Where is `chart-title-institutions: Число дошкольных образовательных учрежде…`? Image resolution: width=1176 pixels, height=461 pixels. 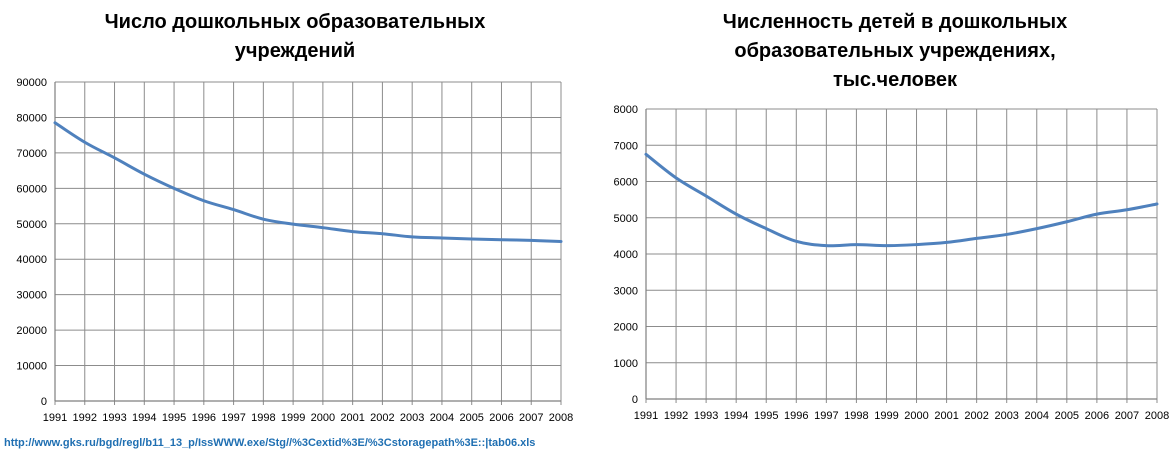
chart-title-institutions: Число дошкольных образовательных учрежде… is located at coordinates (295, 36).